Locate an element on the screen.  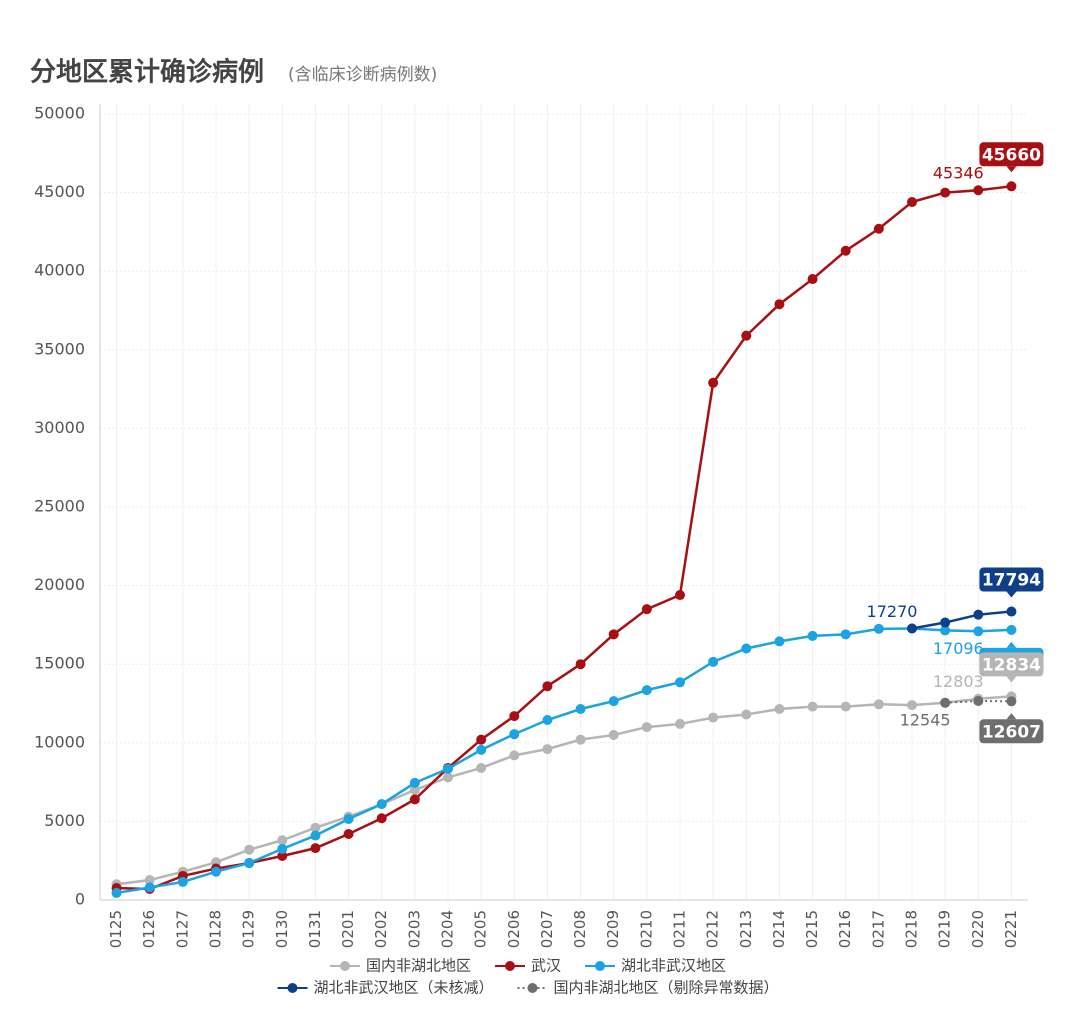
x-tick-label: 0220 is located at coordinates (978, 929).